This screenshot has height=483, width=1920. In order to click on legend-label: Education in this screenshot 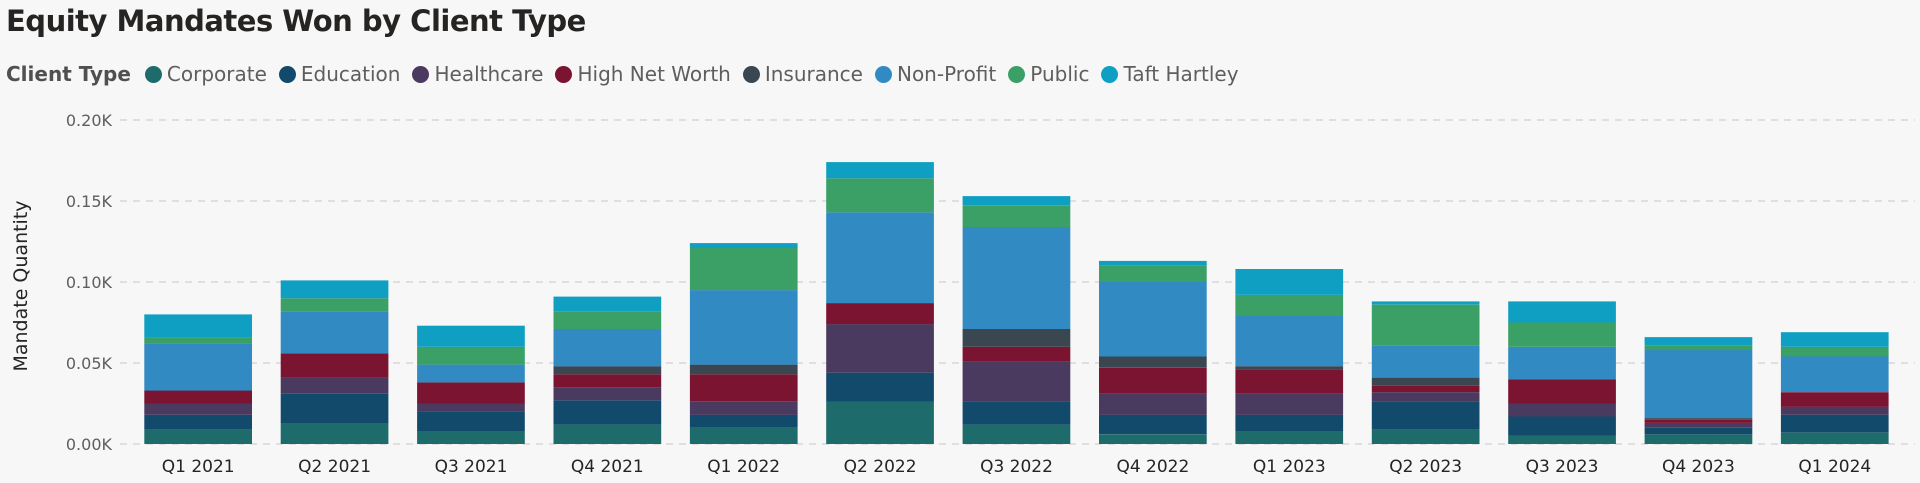, I will do `click(350, 74)`.